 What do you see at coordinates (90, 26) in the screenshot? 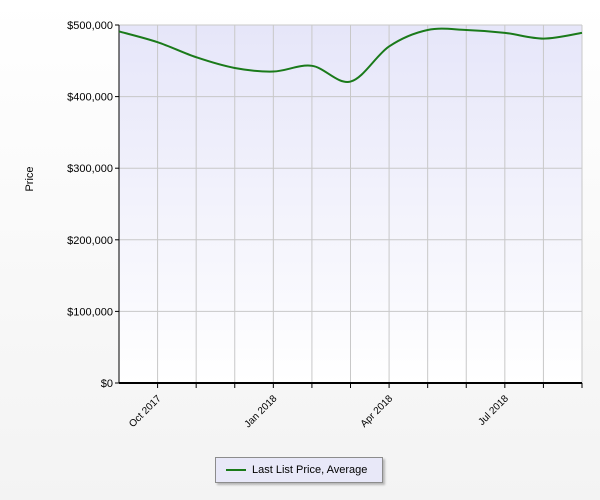
I see `y-tick-label: $500,000` at bounding box center [90, 26].